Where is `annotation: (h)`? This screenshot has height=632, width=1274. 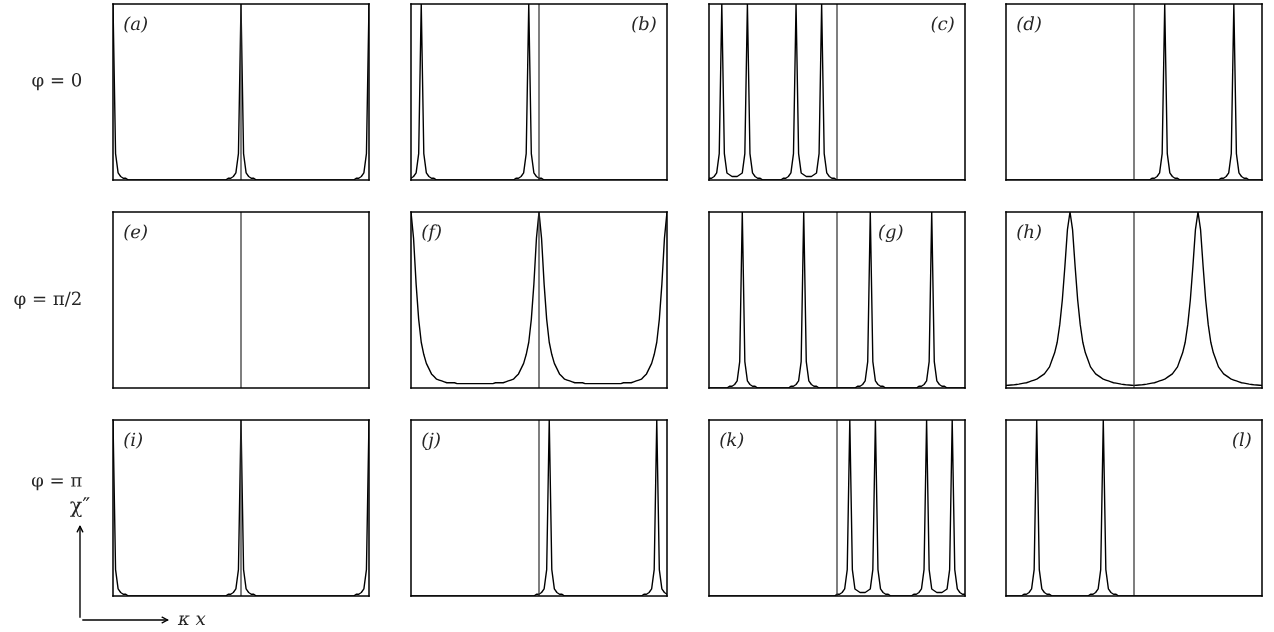
annotation: (h) is located at coordinates (1029, 232).